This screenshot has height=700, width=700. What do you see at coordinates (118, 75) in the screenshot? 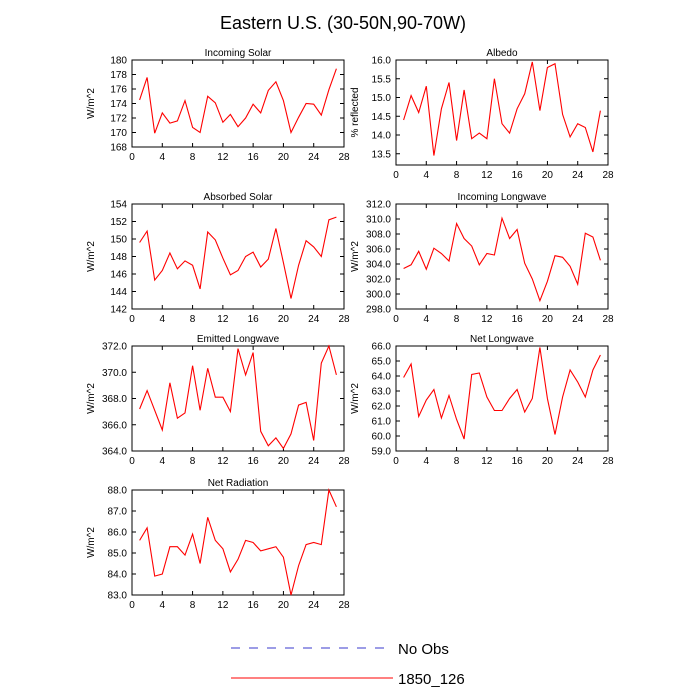
I see `y-tick-label: 178` at bounding box center [118, 75].